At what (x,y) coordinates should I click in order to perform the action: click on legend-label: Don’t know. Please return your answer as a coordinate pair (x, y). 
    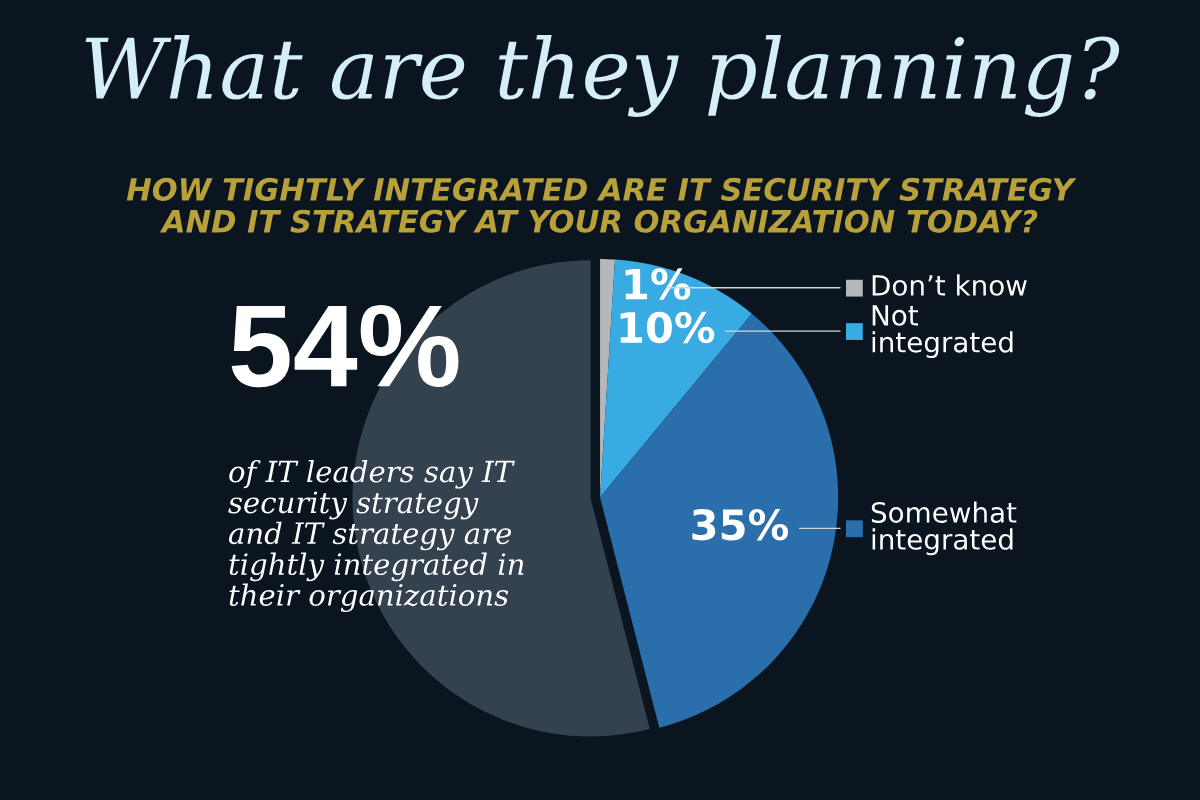
    Looking at the image, I should click on (949, 285).